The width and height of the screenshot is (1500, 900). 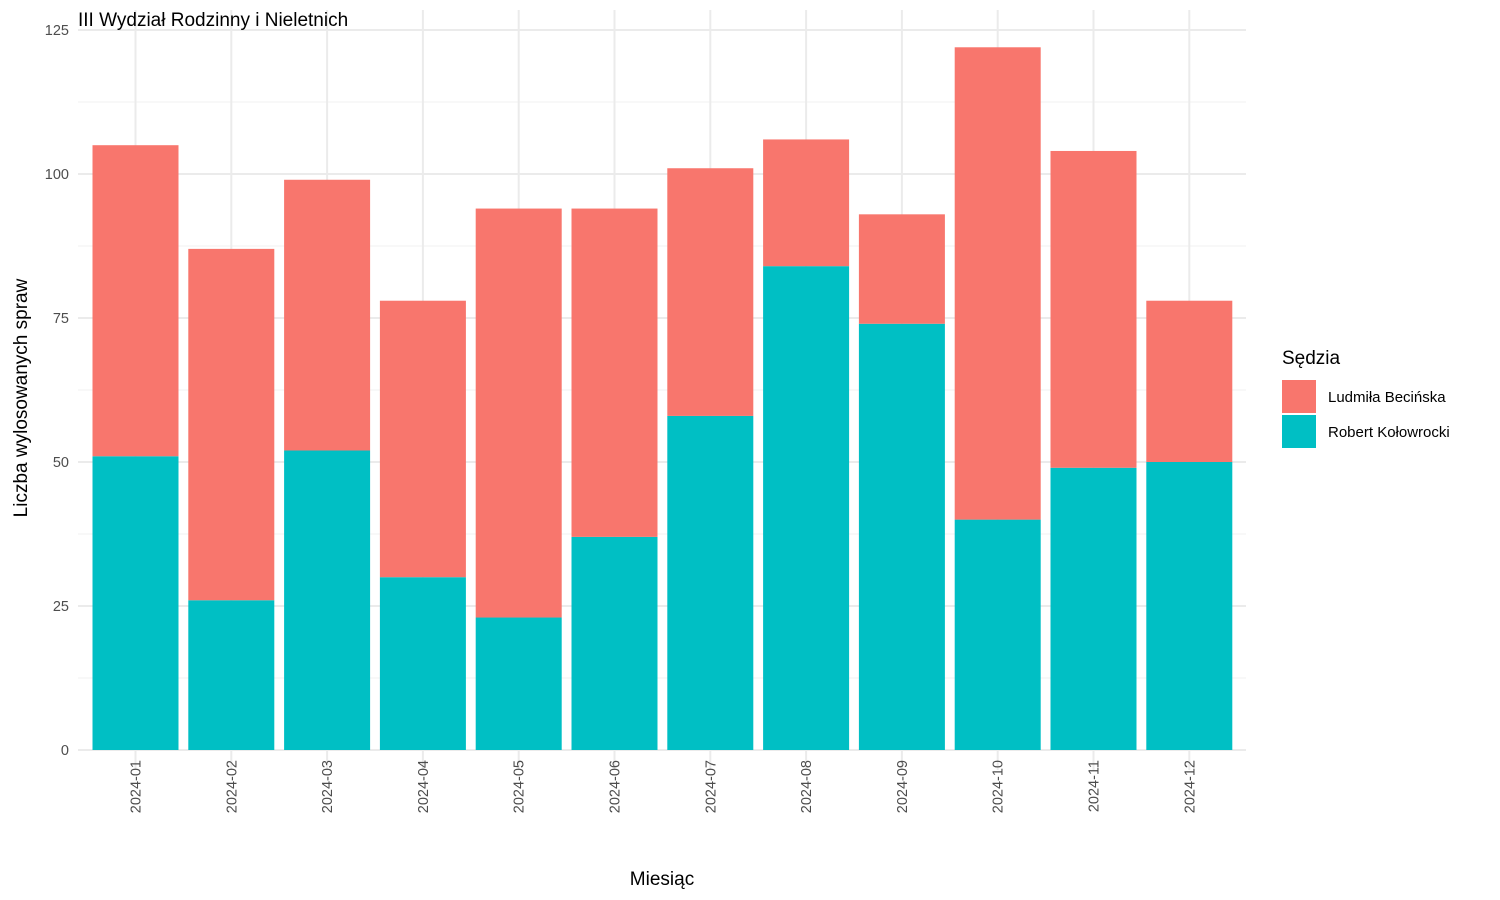 What do you see at coordinates (57, 31) in the screenshot?
I see `y-tick-label: 125` at bounding box center [57, 31].